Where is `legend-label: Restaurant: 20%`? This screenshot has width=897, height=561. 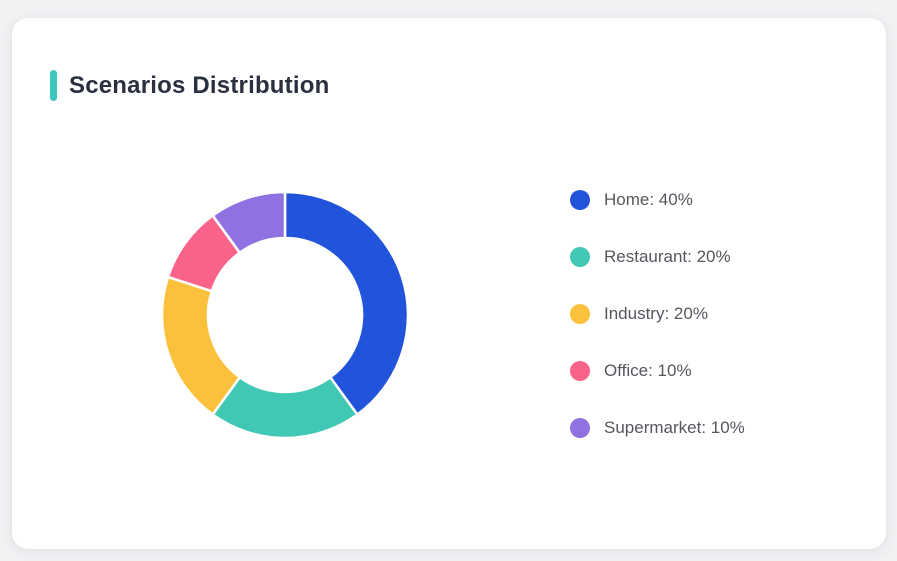
legend-label: Restaurant: 20% is located at coordinates (667, 256).